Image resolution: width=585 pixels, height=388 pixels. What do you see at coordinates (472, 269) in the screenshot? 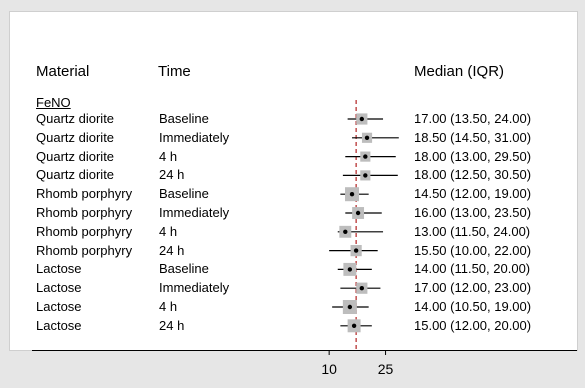
I see `row-median-iqr: 14.00 (11.50, 20.00)` at bounding box center [472, 269].